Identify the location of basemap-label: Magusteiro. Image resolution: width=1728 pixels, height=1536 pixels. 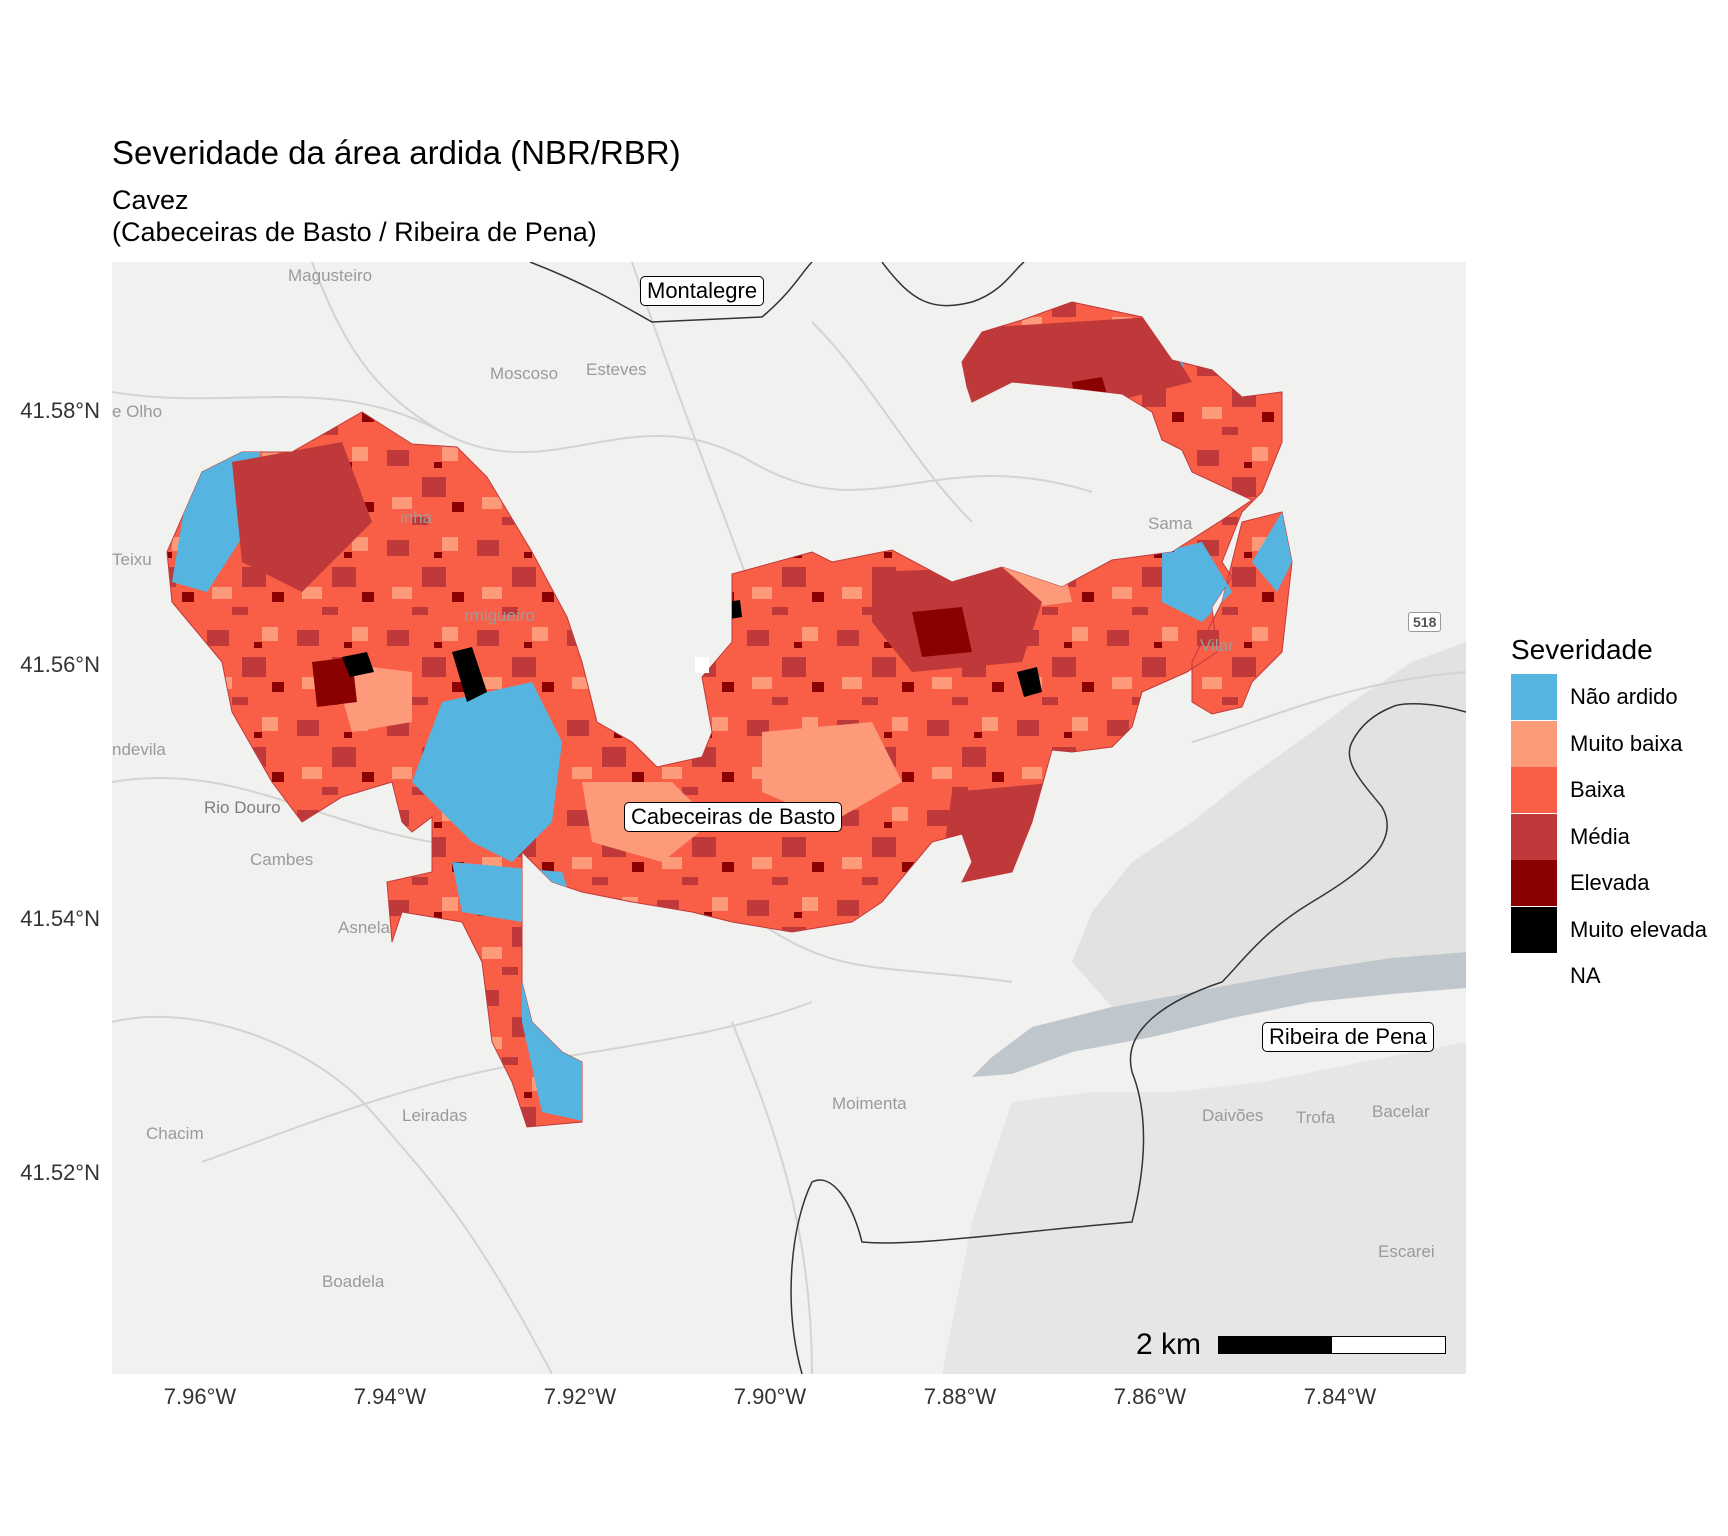
(330, 275).